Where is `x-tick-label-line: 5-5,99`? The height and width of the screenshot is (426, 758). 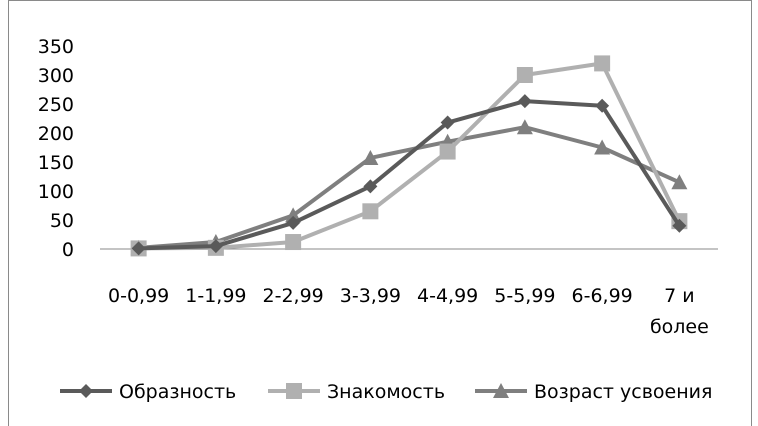 x-tick-label-line: 5-5,99 is located at coordinates (524, 296).